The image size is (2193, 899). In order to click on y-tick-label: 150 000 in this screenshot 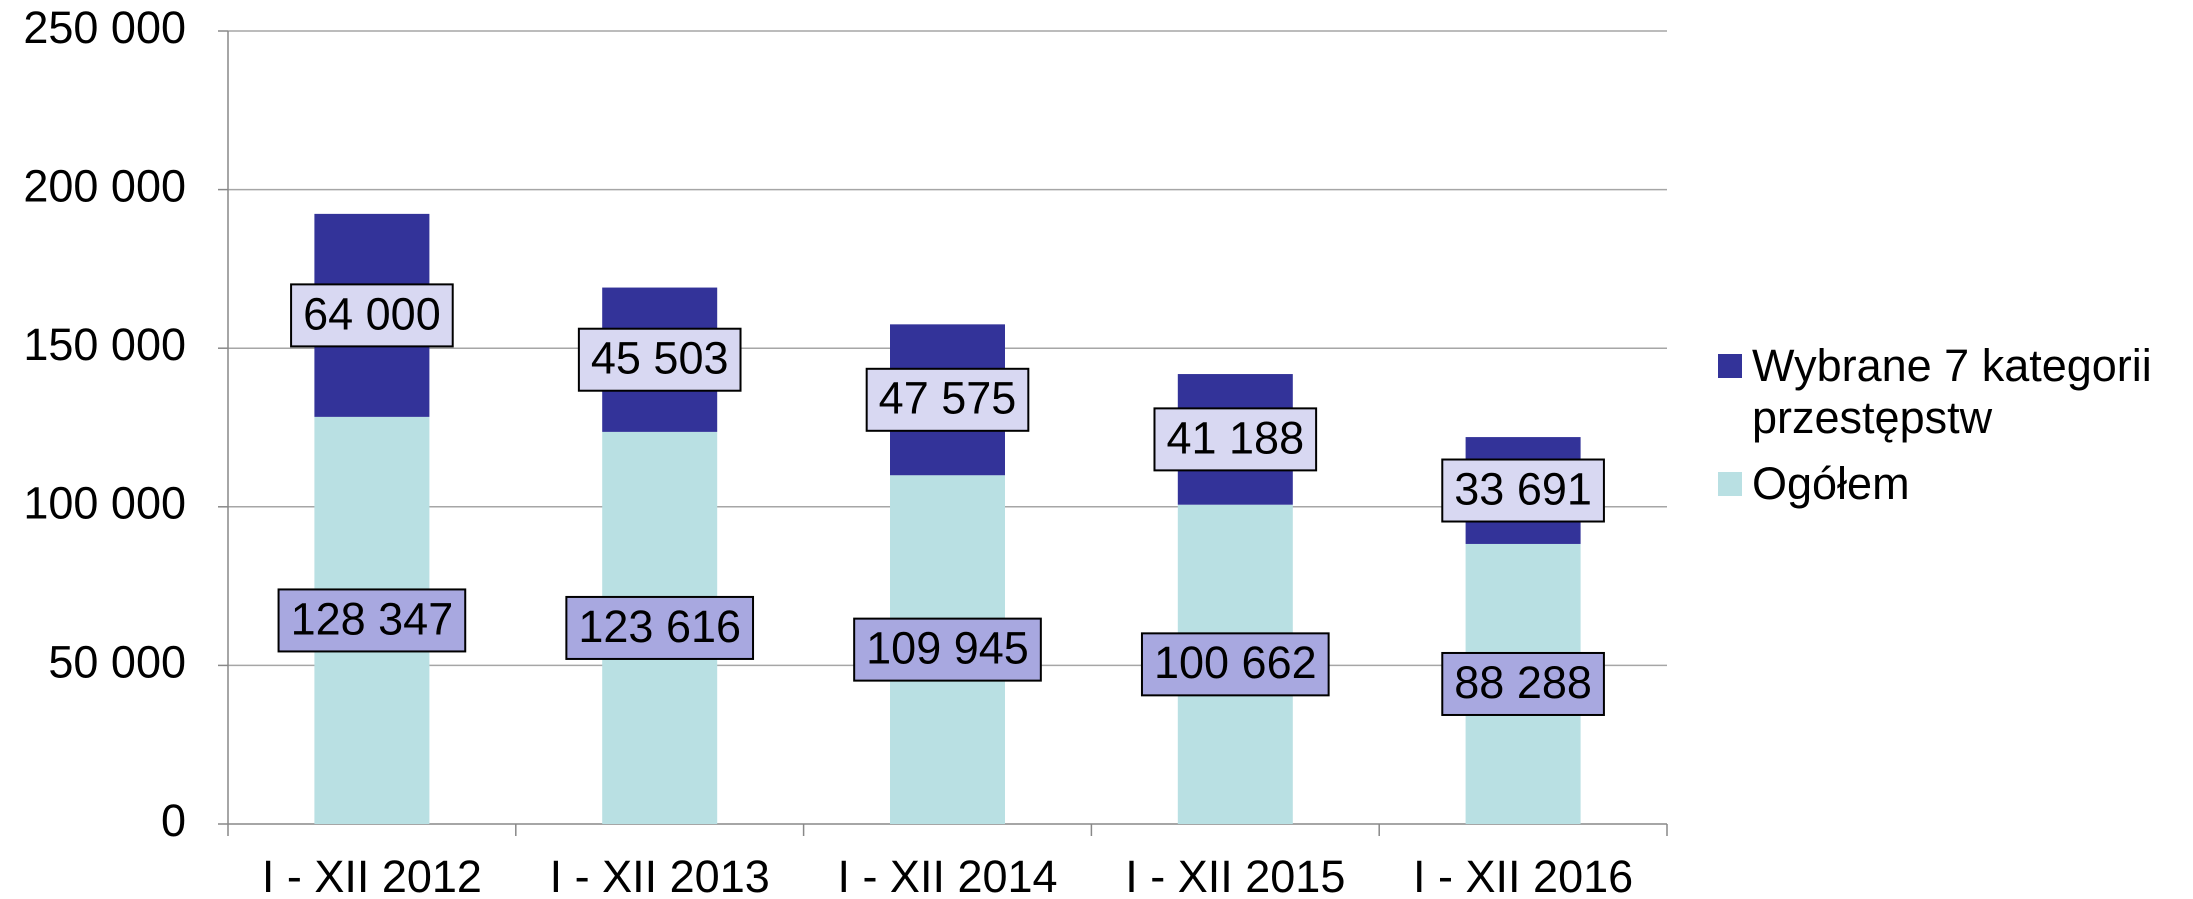, I will do `click(104, 344)`.